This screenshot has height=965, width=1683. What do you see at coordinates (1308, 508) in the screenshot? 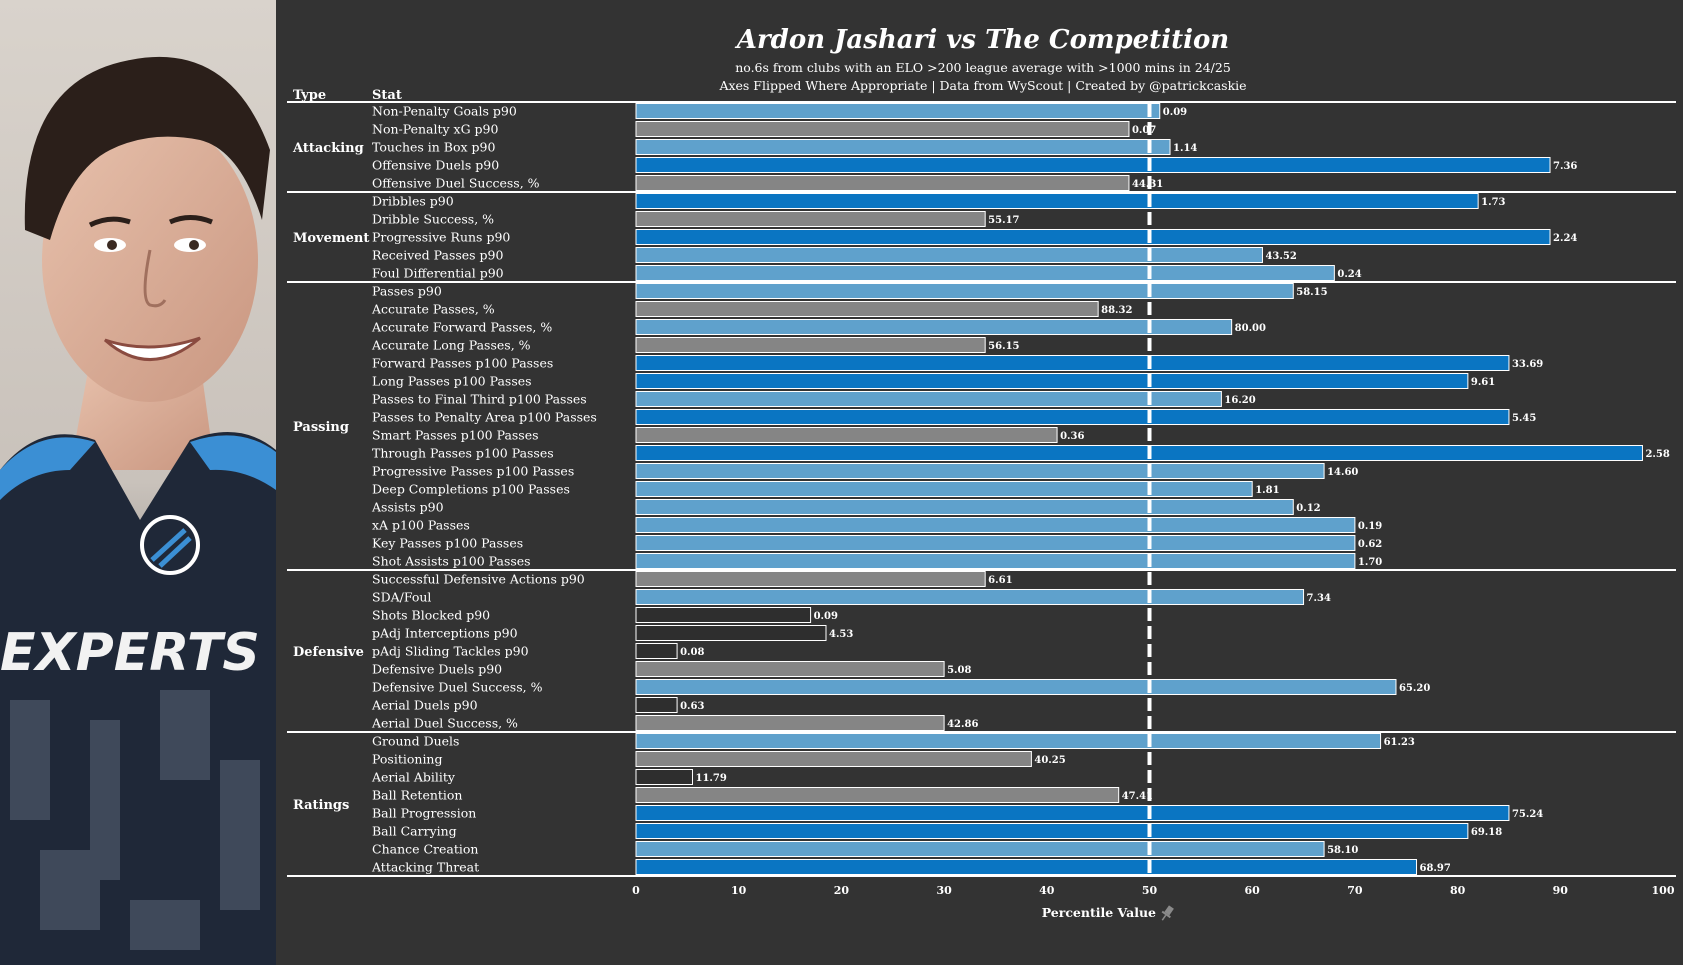
I see `stat-value-label: 0.12` at bounding box center [1308, 508].